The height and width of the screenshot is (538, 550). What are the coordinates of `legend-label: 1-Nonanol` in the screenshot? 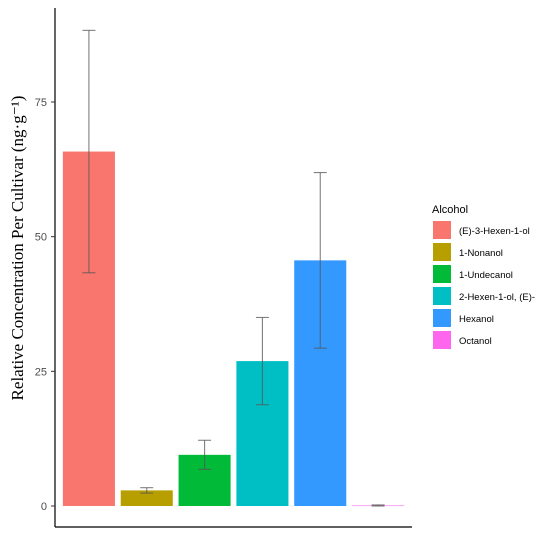 It's located at (481, 253).